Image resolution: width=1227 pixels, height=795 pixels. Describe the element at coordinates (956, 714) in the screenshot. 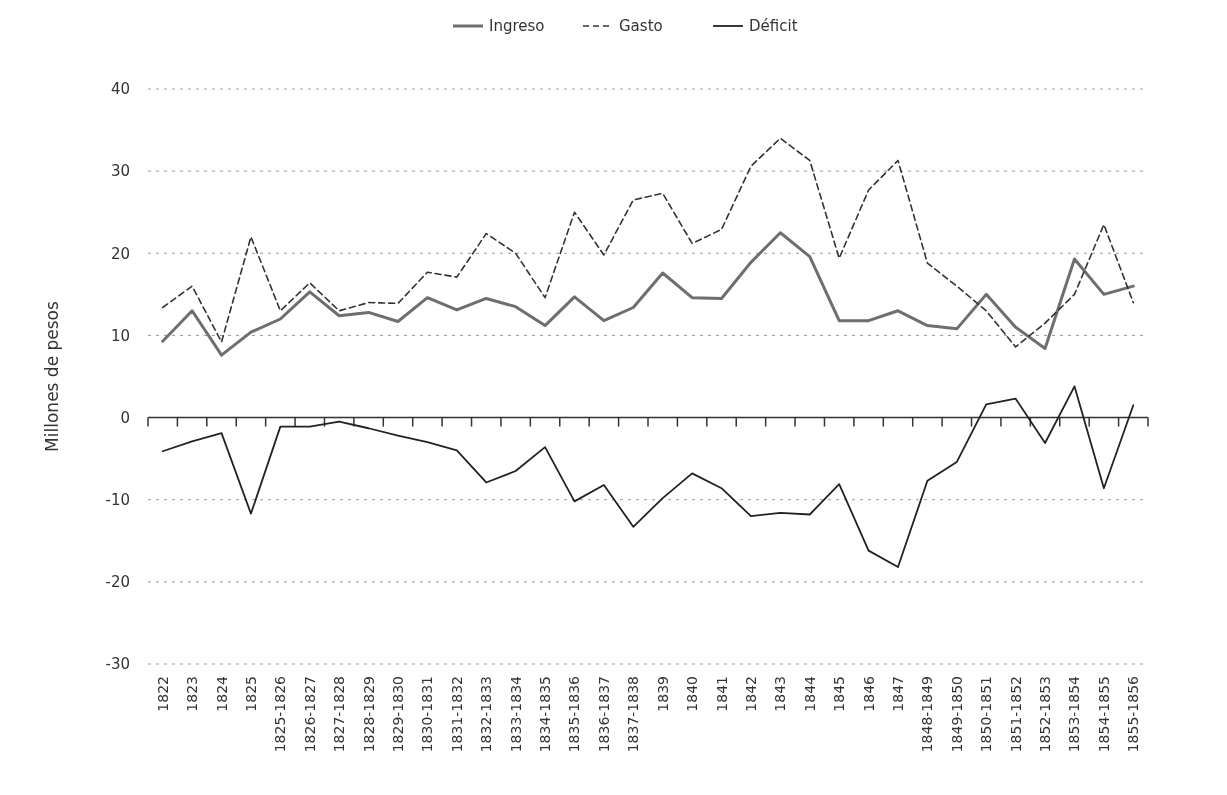

I see `x-tick-label: 1849-1850` at that location.